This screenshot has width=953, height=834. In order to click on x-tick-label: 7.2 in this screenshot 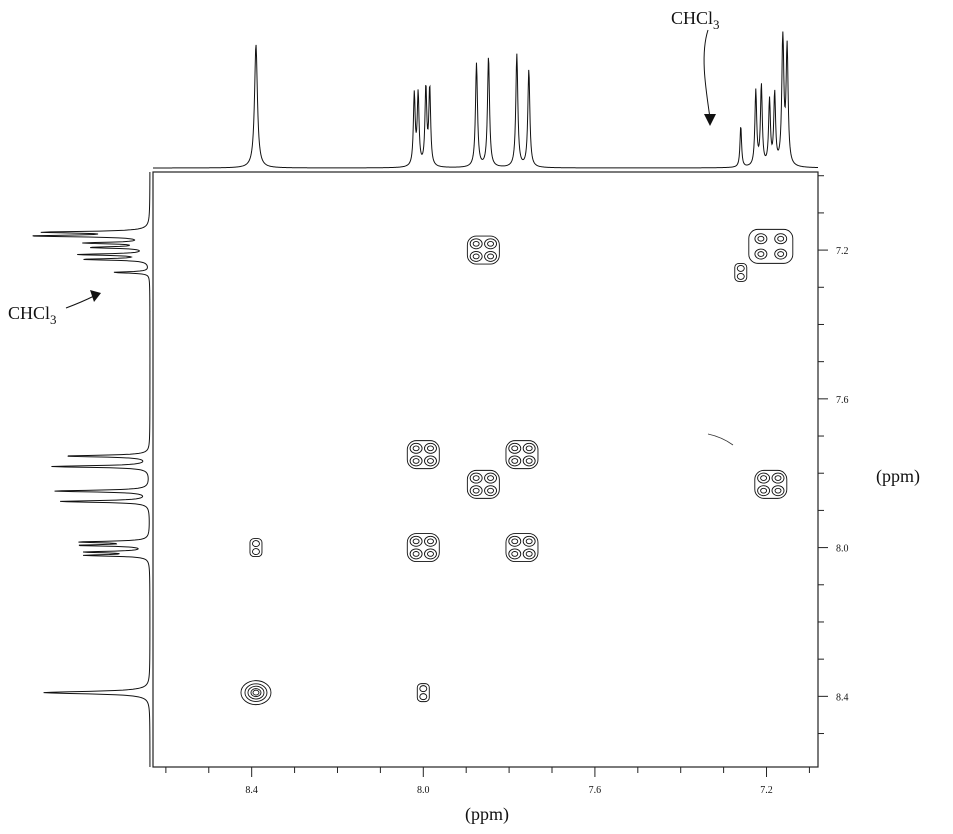, I will do `click(766, 790)`.